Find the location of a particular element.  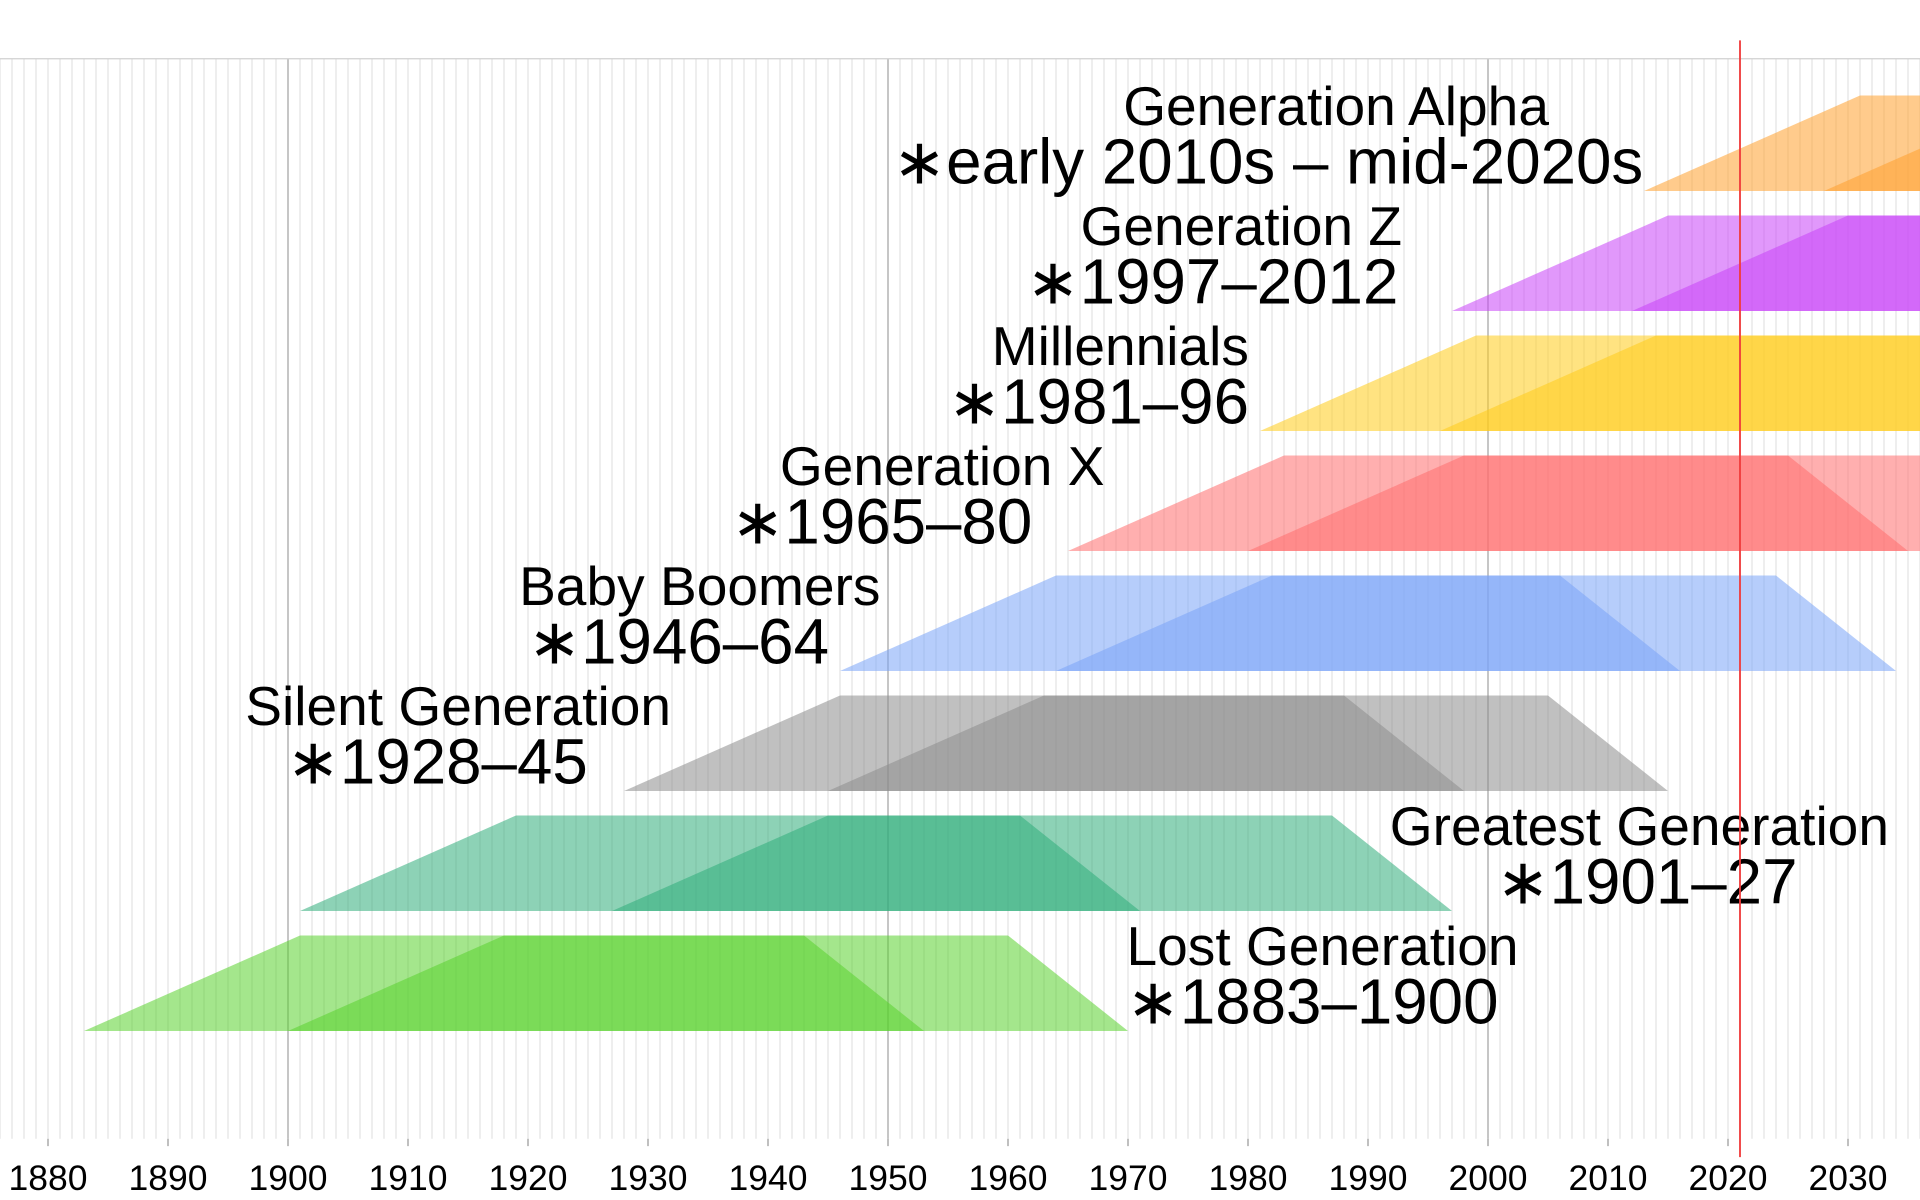

x-tick-label: 2010 is located at coordinates (1608, 1178).